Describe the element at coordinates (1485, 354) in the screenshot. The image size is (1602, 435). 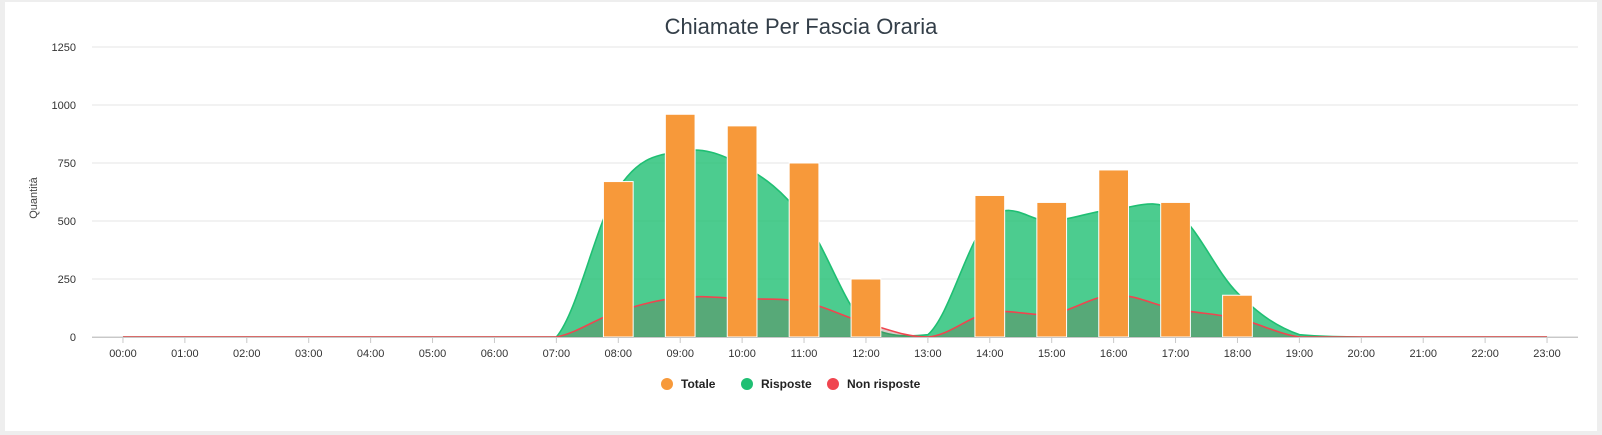
I see `x-tick-label: 22:00` at that location.